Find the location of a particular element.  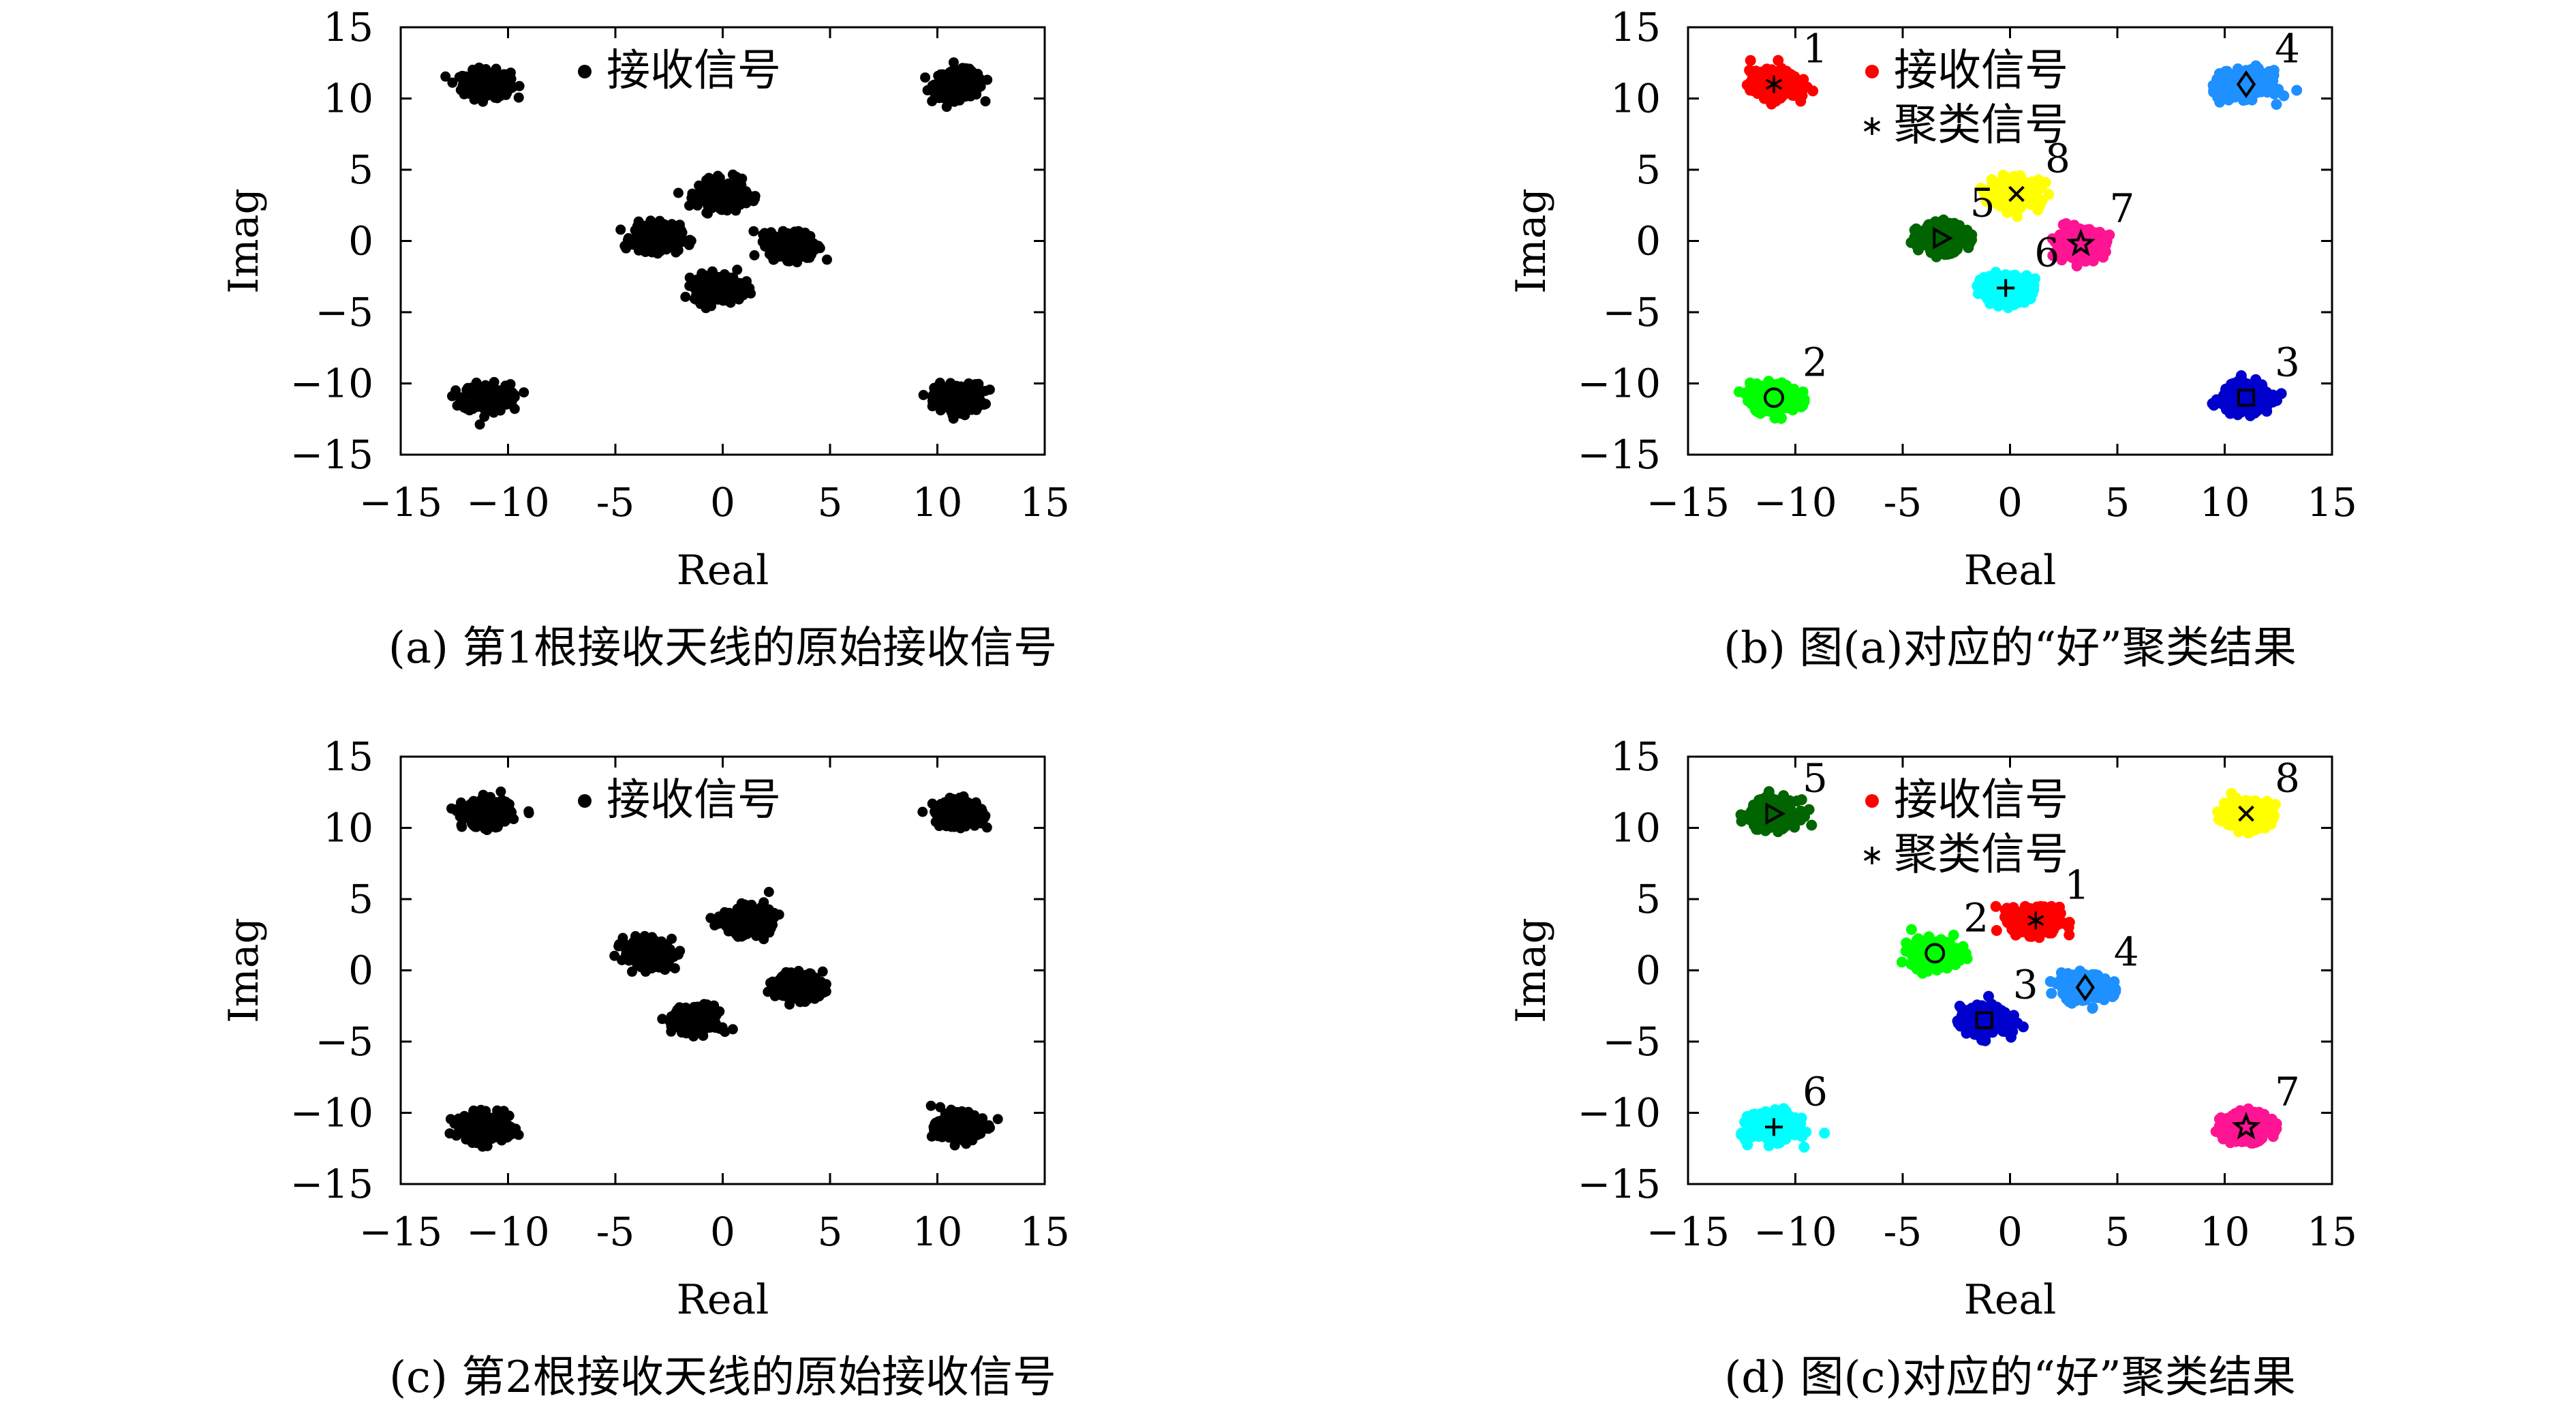

plot-area is located at coordinates (723, 969).